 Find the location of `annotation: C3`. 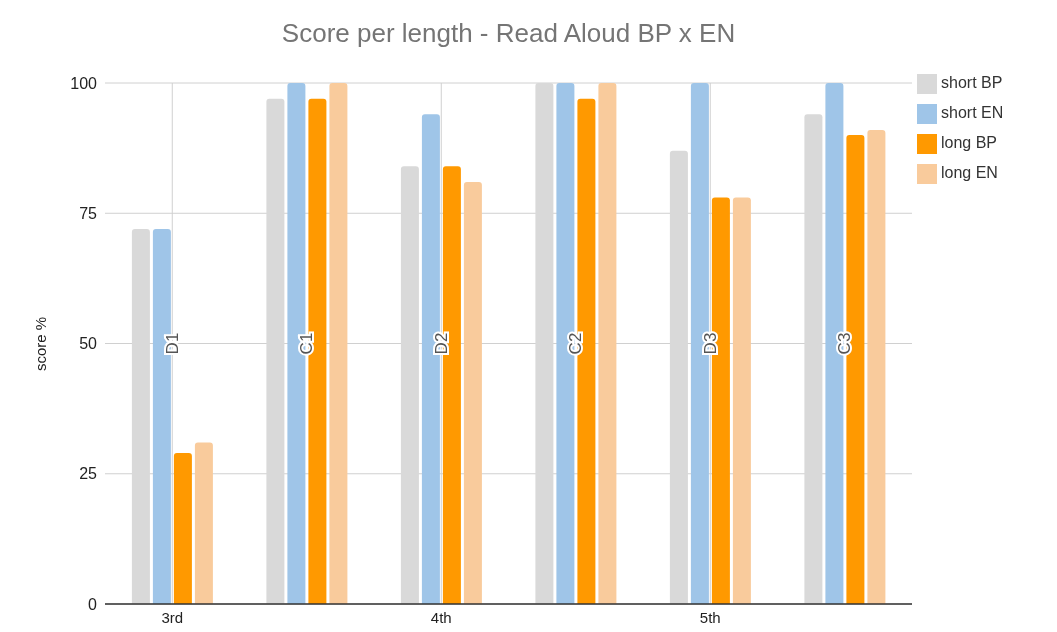

annotation: C3 is located at coordinates (845, 343).